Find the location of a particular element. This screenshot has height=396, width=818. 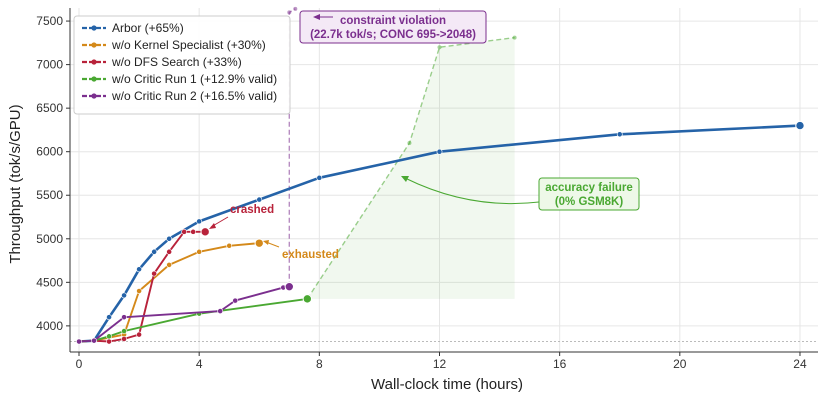

exhausted-label: exhausted is located at coordinates (310, 255).